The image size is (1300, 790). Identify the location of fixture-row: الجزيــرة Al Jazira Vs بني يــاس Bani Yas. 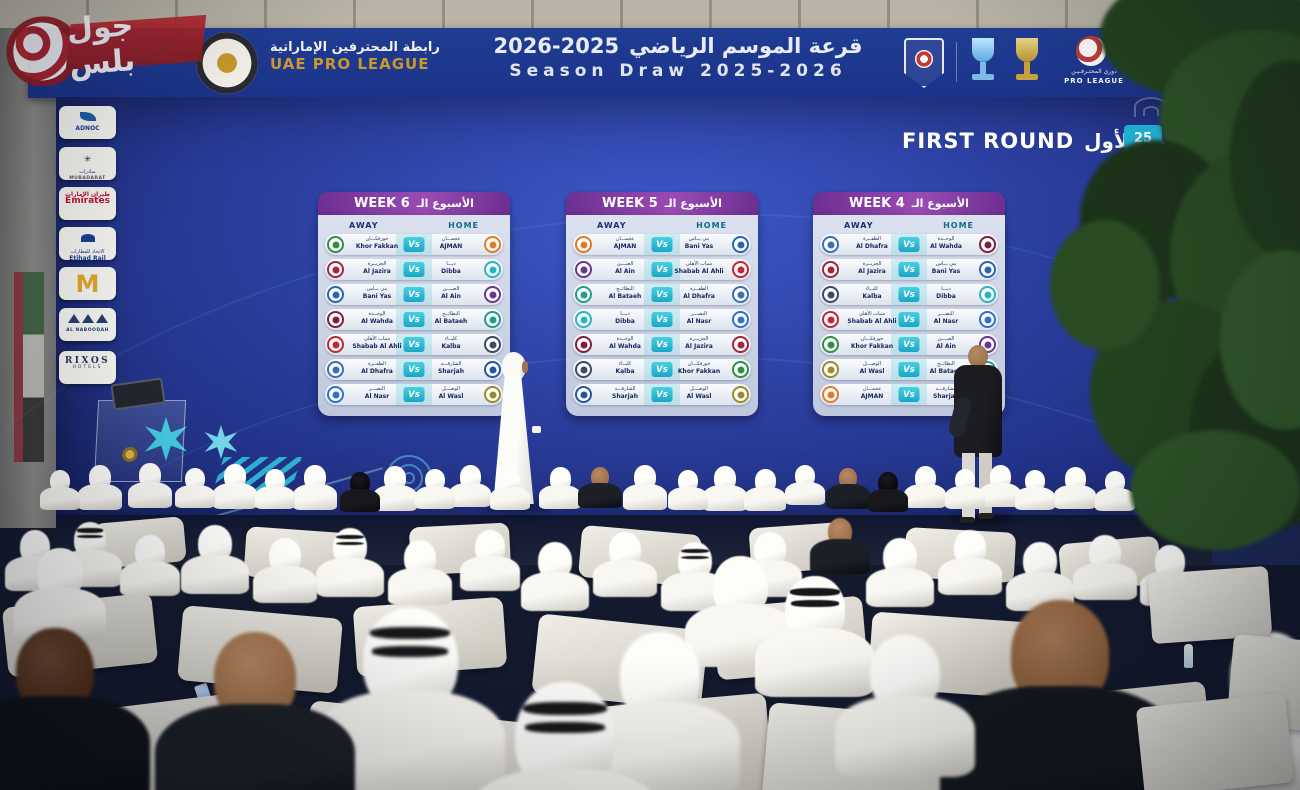
(909, 269).